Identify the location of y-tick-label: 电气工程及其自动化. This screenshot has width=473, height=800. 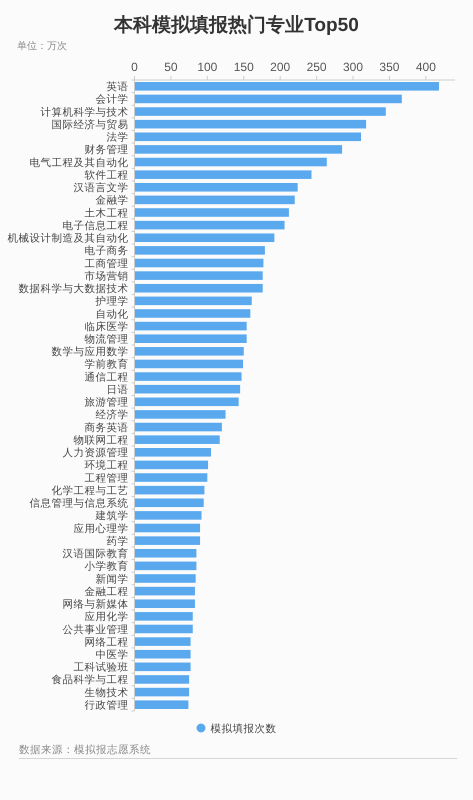
(79, 162).